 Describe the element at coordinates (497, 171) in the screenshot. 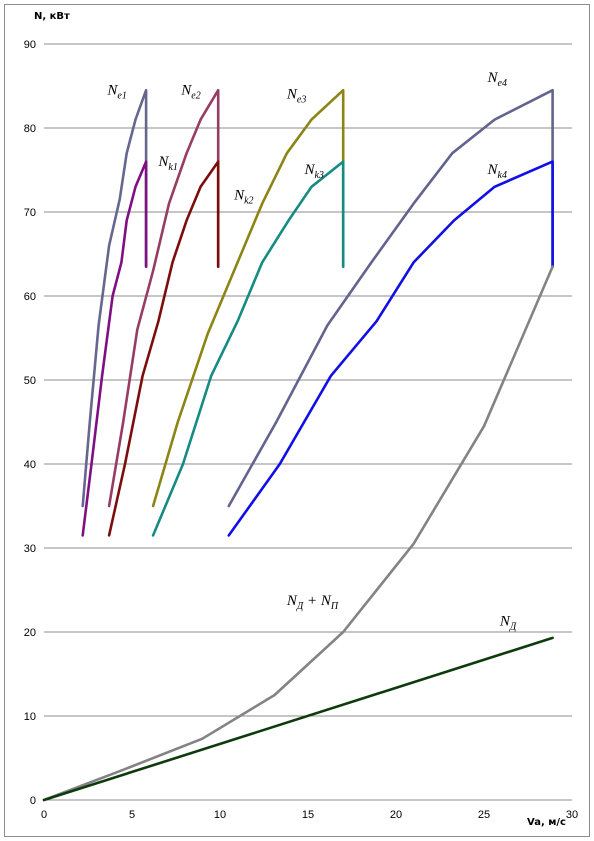

I see `series-label-nk4: Nk4` at that location.